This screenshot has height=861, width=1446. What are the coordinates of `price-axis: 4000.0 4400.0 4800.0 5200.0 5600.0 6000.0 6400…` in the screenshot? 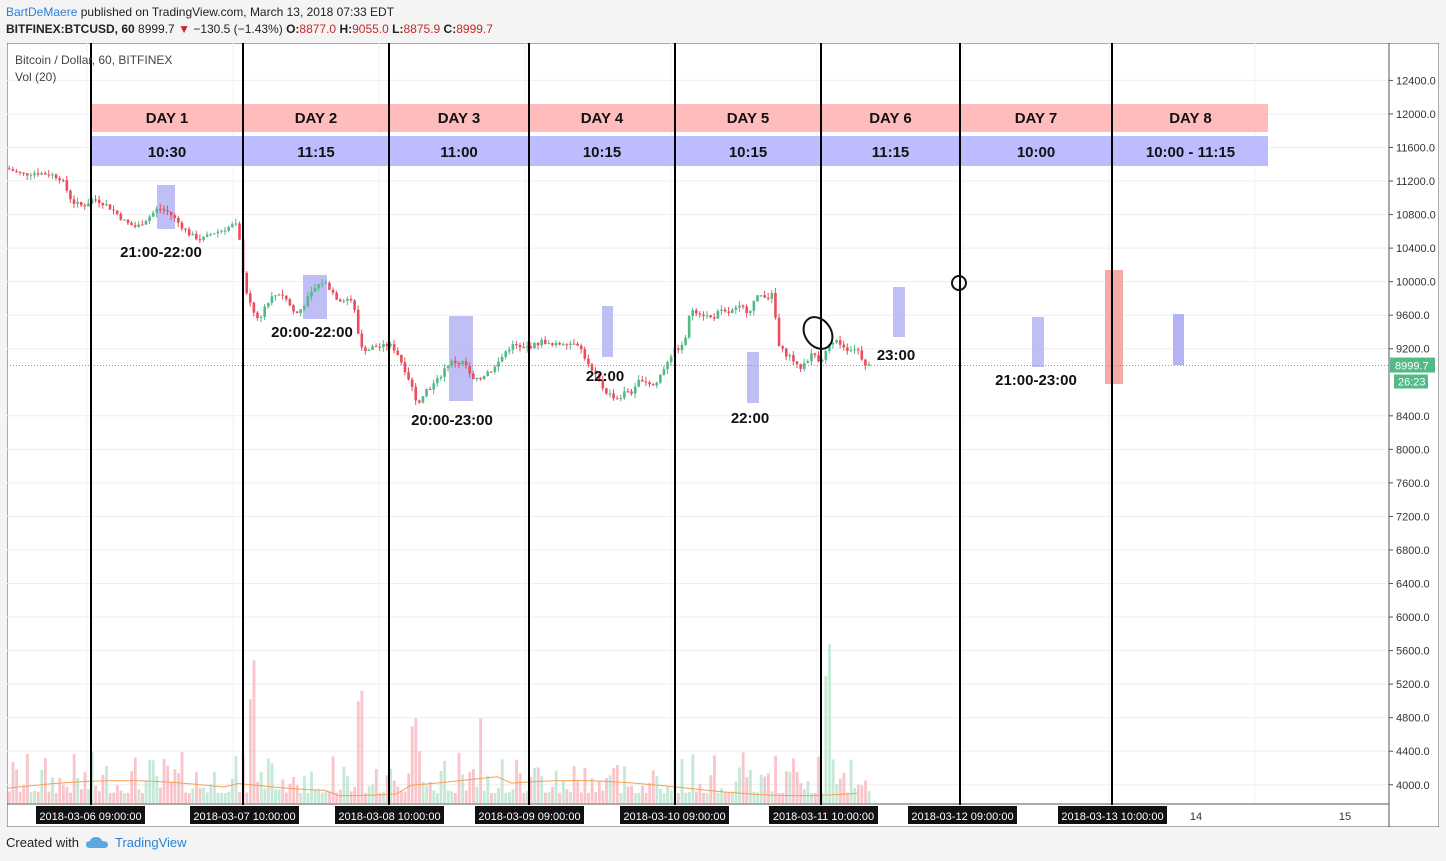 It's located at (1412, 433).